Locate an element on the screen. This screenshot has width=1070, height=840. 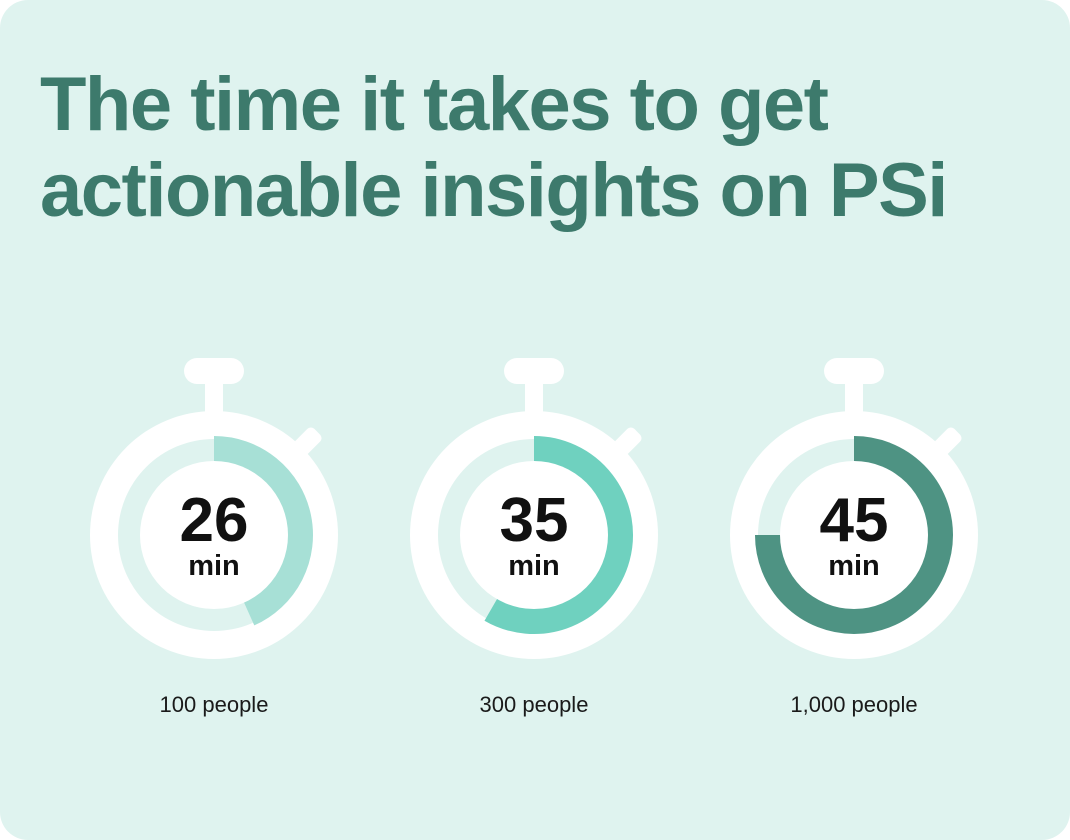
data-label-value: 45 is located at coordinates (854, 520).